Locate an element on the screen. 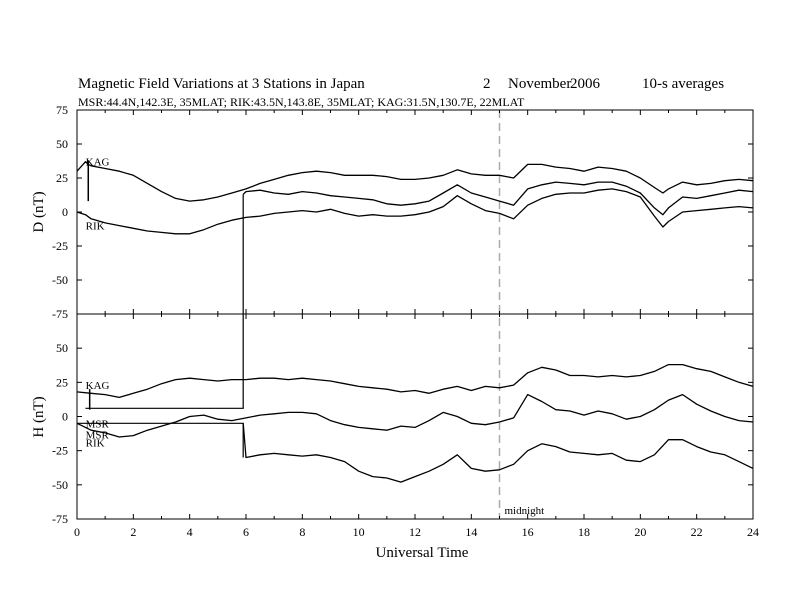 The height and width of the screenshot is (612, 792). x-tick-label: 4 is located at coordinates (190, 532).